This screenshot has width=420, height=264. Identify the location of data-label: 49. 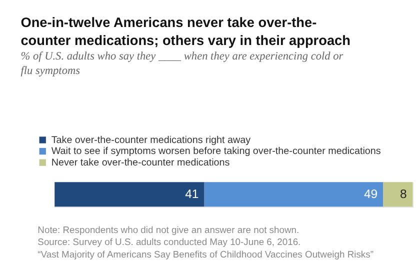
(371, 194).